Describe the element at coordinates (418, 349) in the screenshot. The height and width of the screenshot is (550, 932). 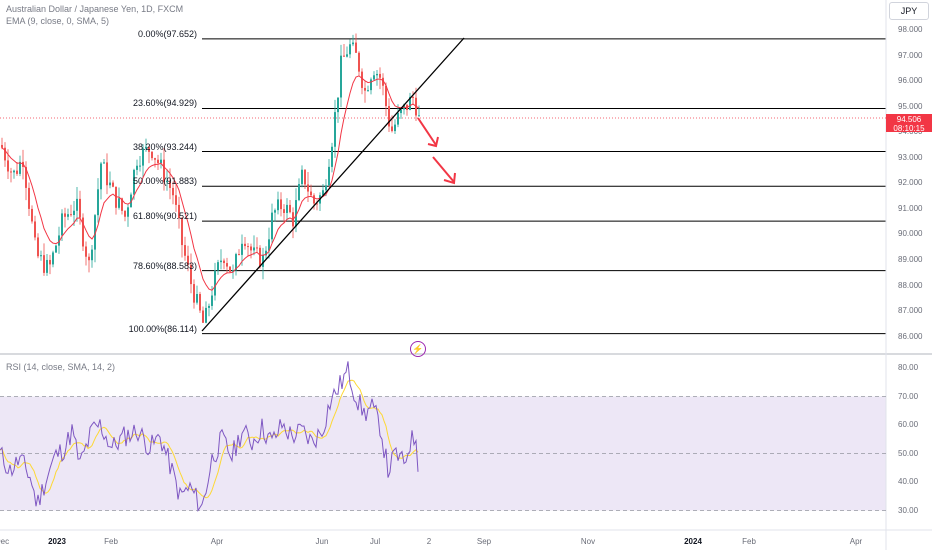
I see `bolt-icon: ⚡` at that location.